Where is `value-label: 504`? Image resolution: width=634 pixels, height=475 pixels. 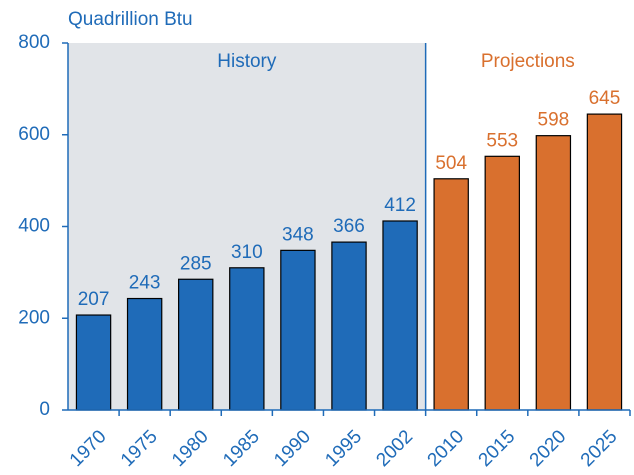
value-label: 504 is located at coordinates (451, 163).